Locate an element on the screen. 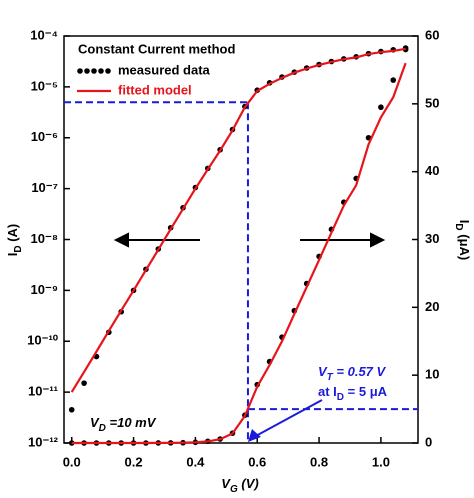 This screenshot has width=474, height=498. label: at ID = 5 μA is located at coordinates (353, 393).